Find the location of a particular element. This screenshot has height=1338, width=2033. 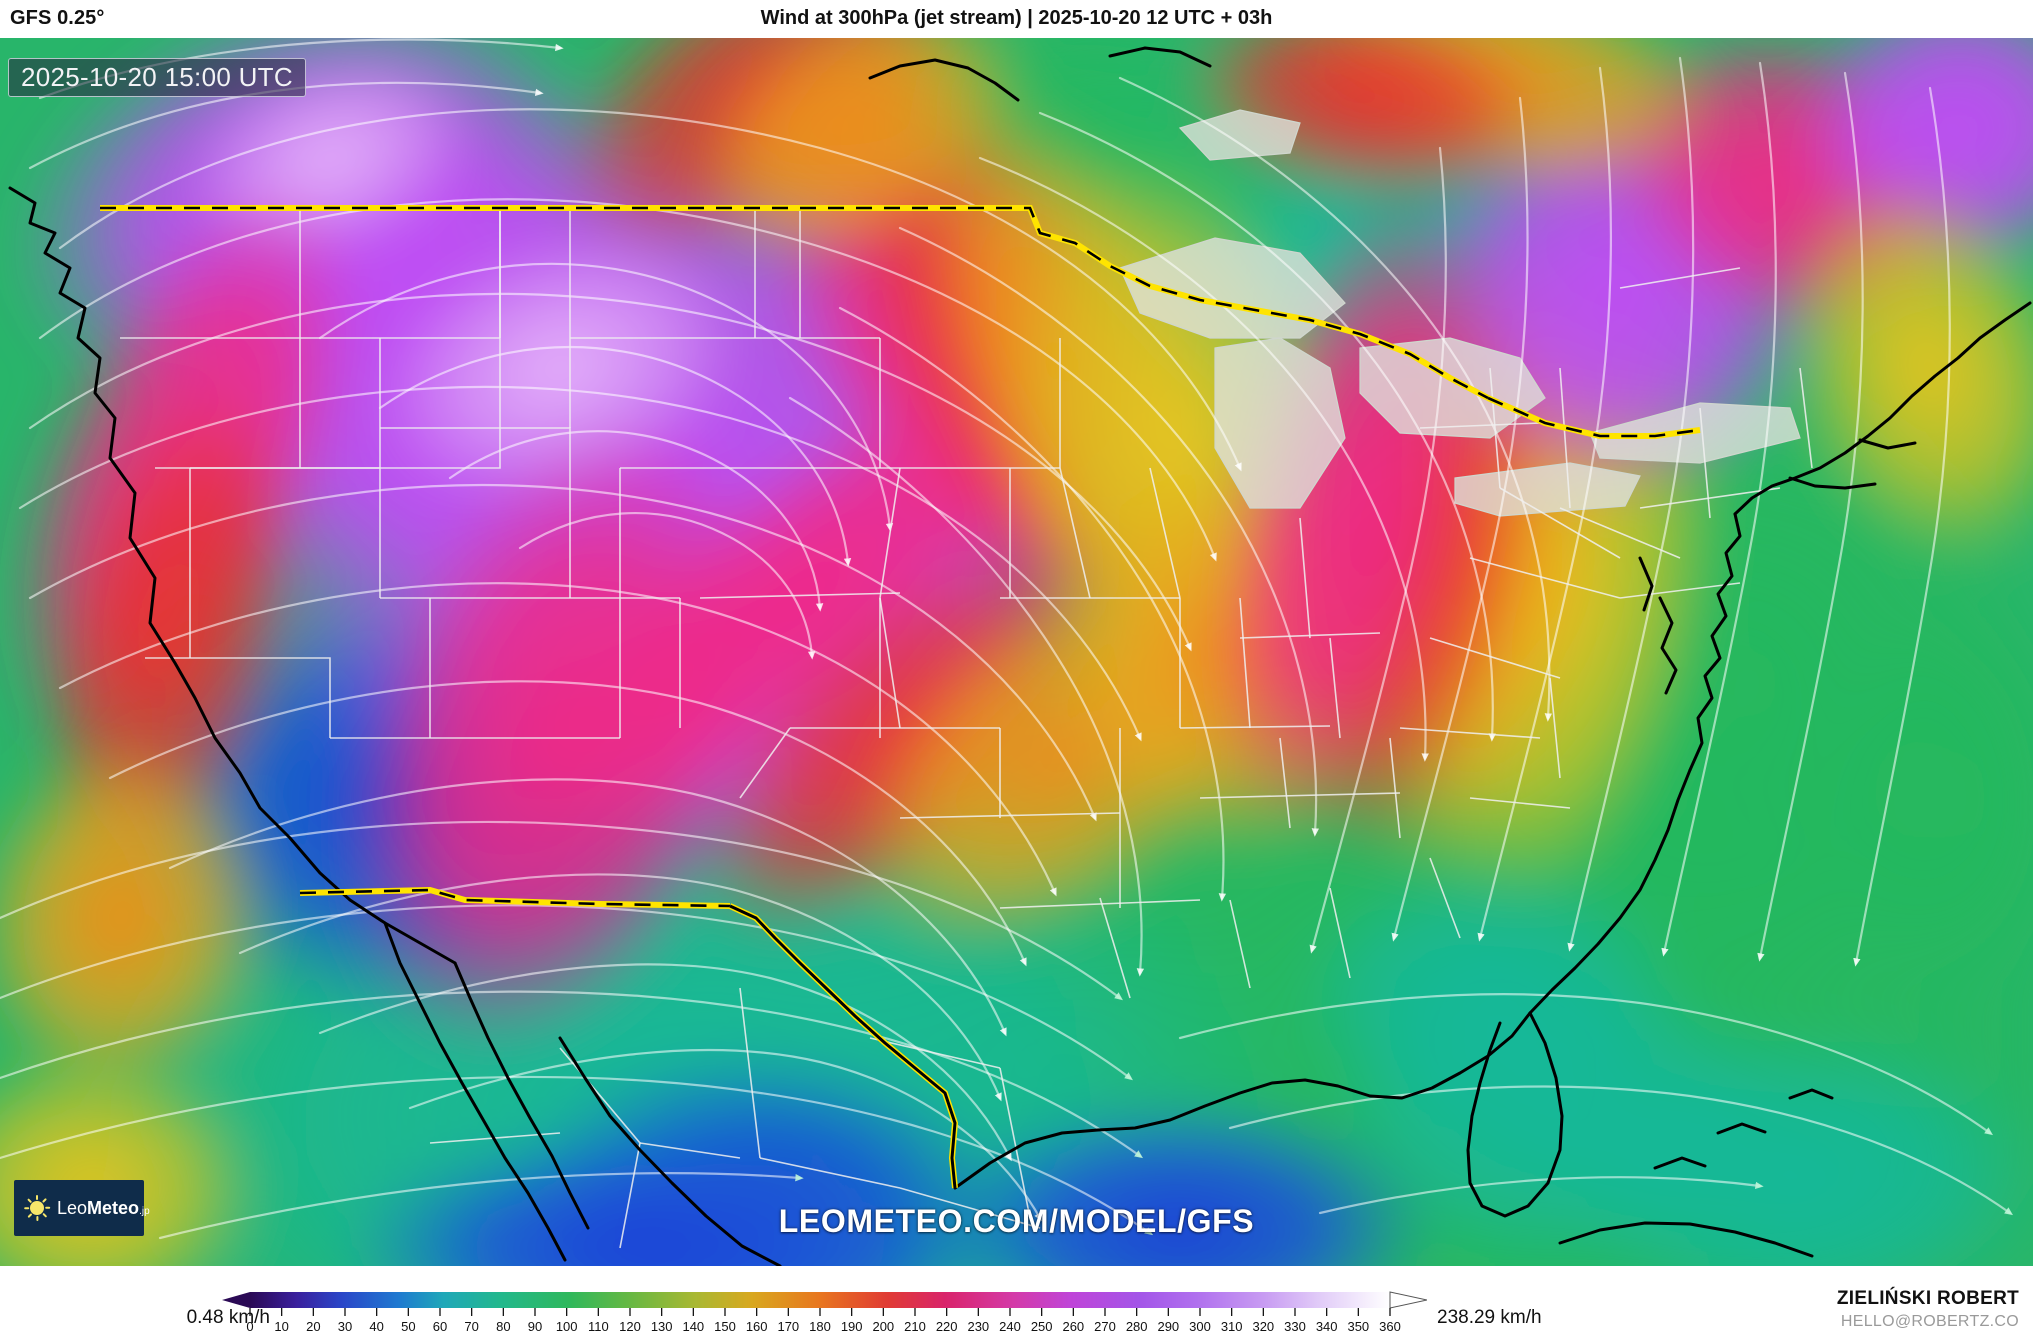

logo-tld: .jp is located at coordinates (144, 1211).